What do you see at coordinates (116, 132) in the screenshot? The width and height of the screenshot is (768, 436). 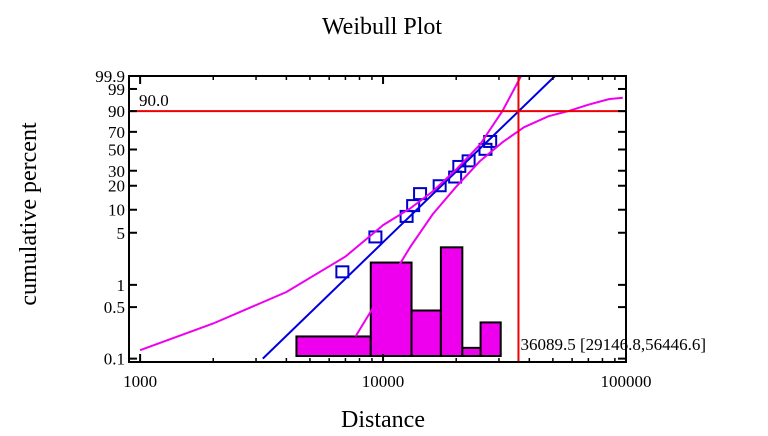 I see `y-tick-label: 70` at bounding box center [116, 132].